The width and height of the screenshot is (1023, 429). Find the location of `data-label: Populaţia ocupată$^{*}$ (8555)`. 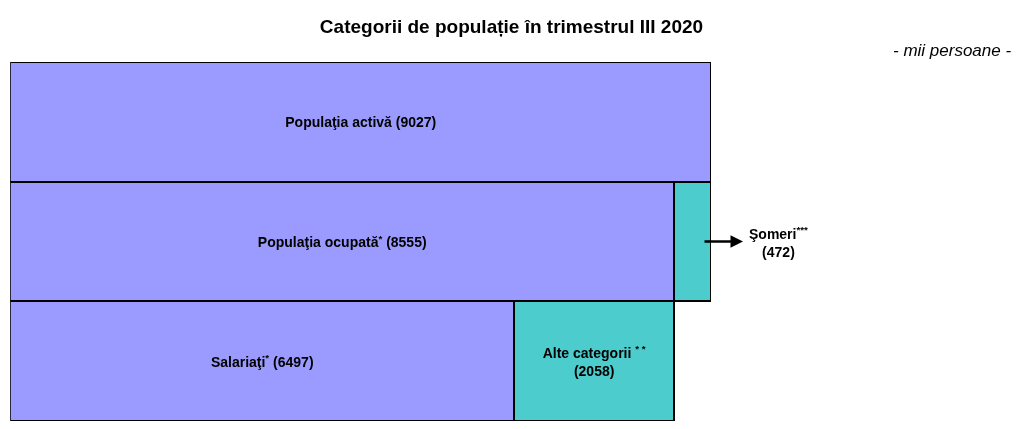

data-label: Populaţia ocupată$^{*}$ (8555) is located at coordinates (342, 241).